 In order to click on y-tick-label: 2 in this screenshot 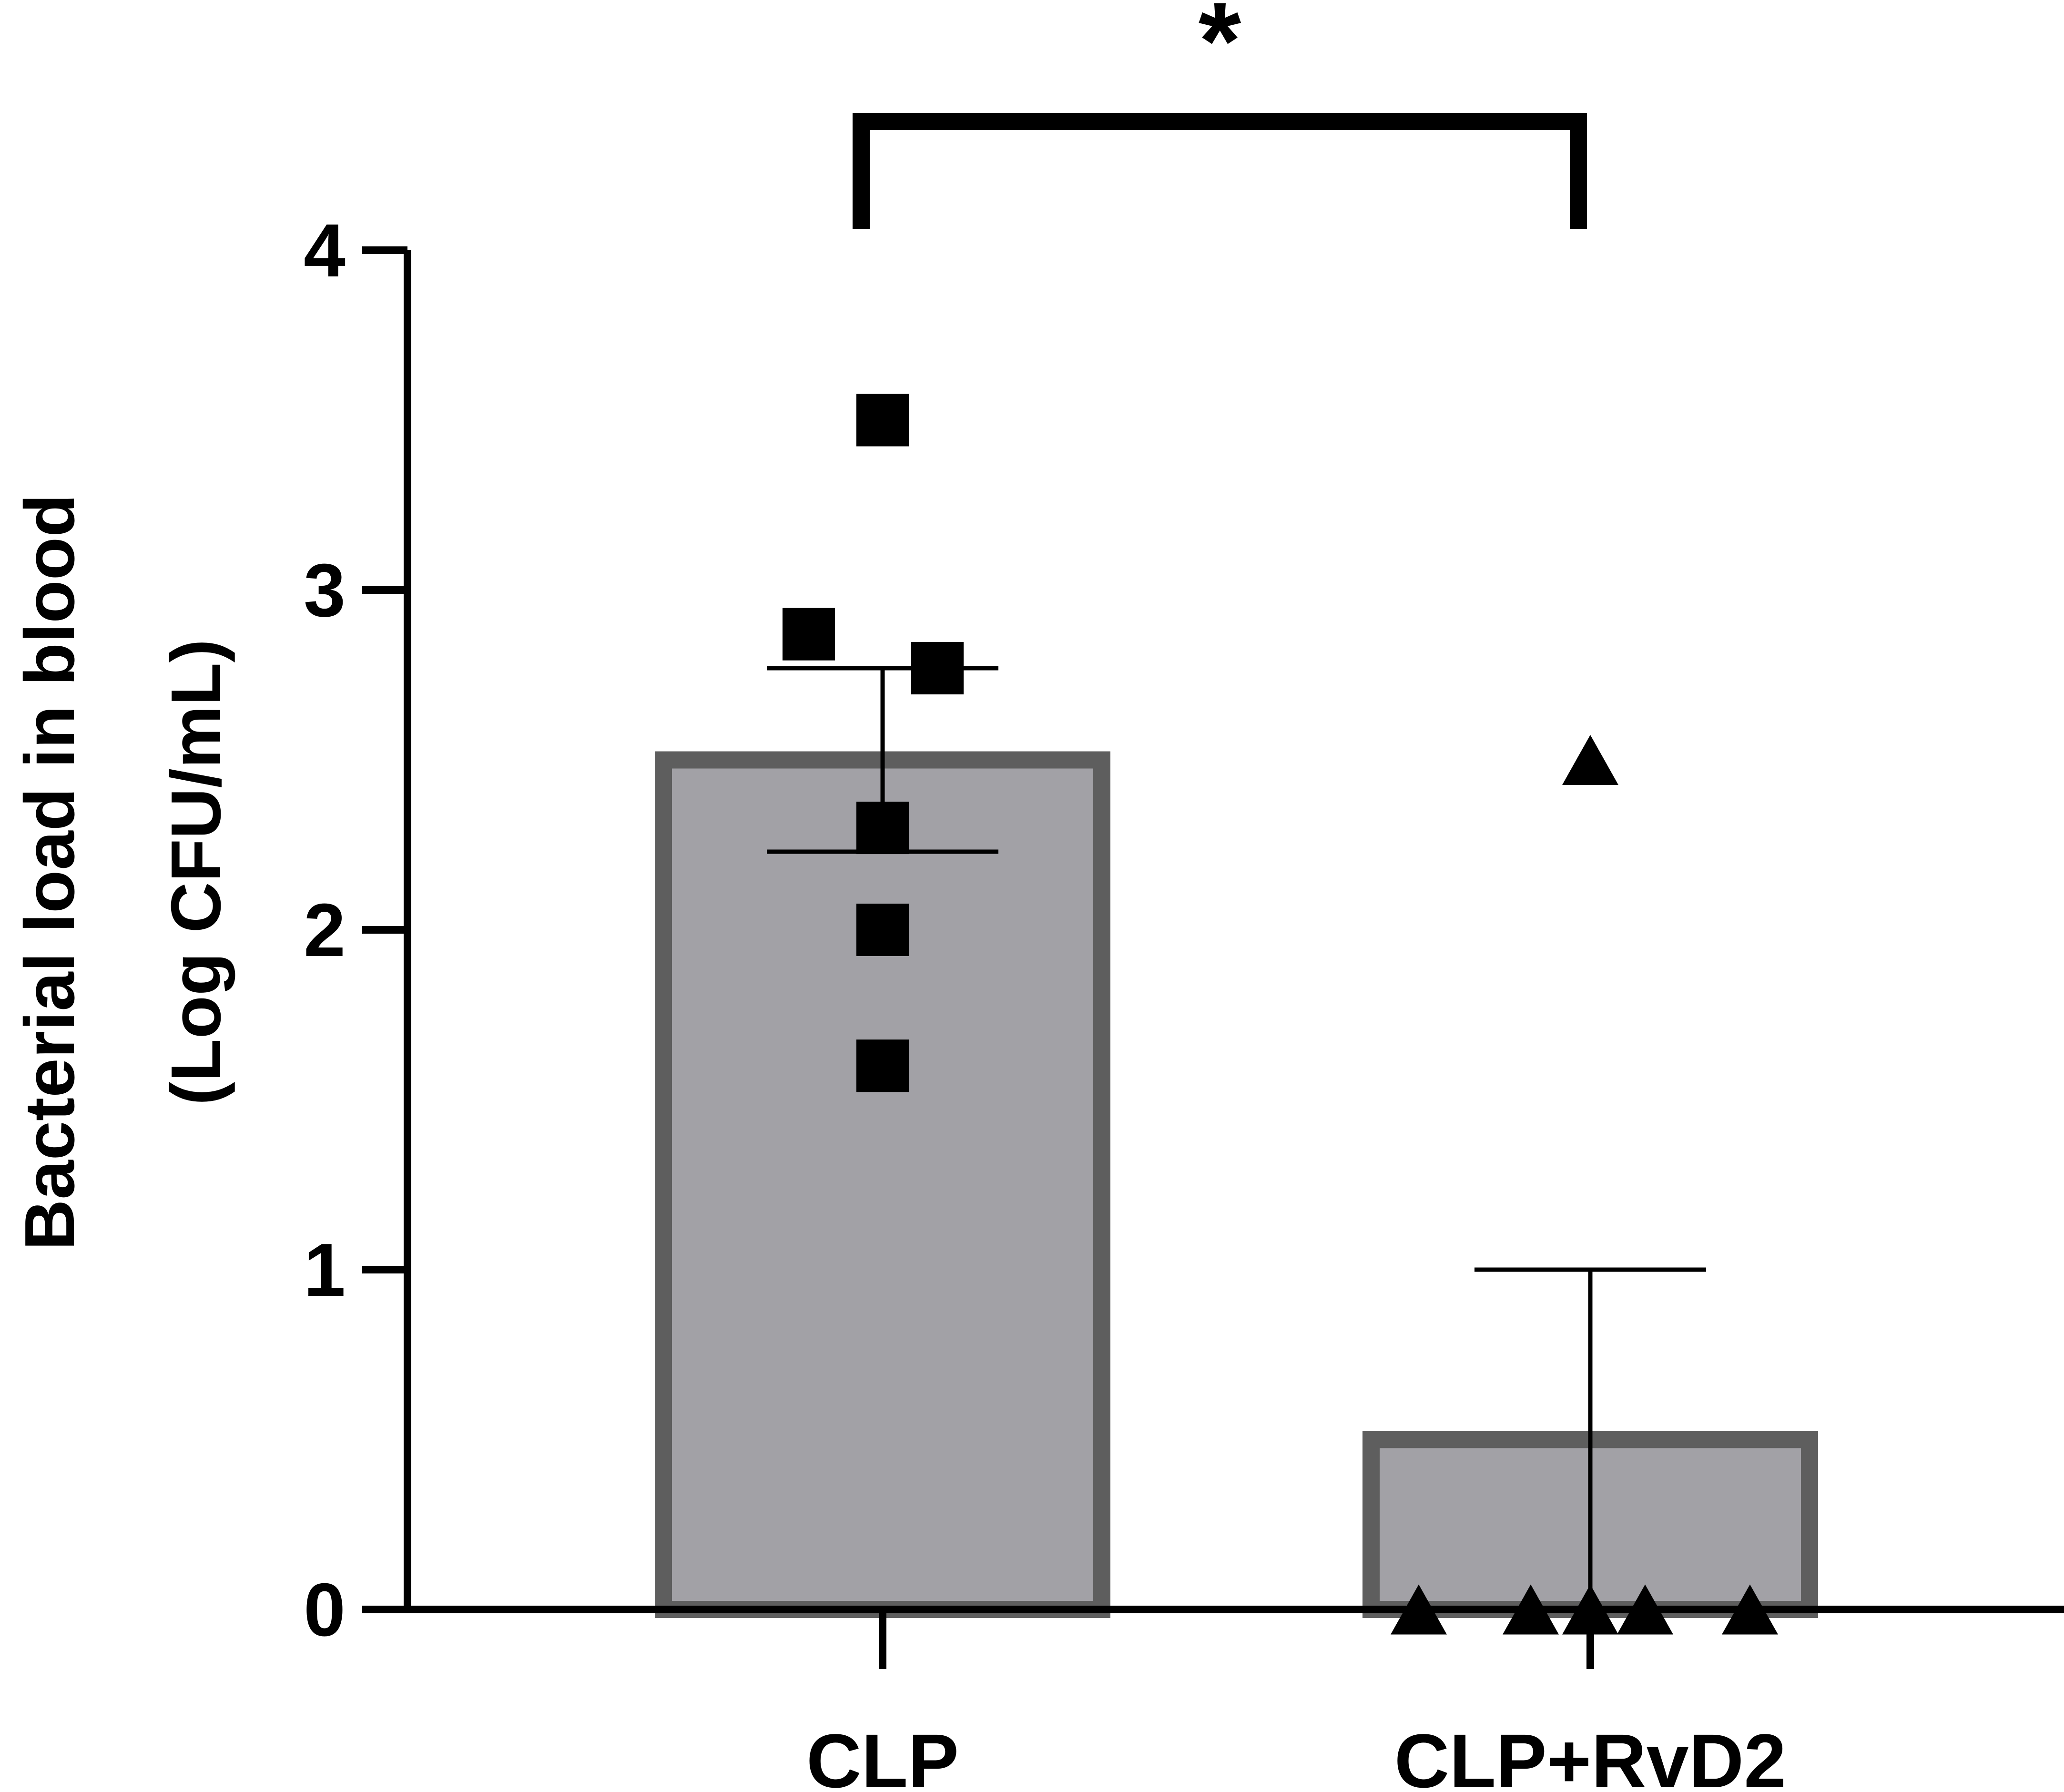, I will do `click(325, 930)`.